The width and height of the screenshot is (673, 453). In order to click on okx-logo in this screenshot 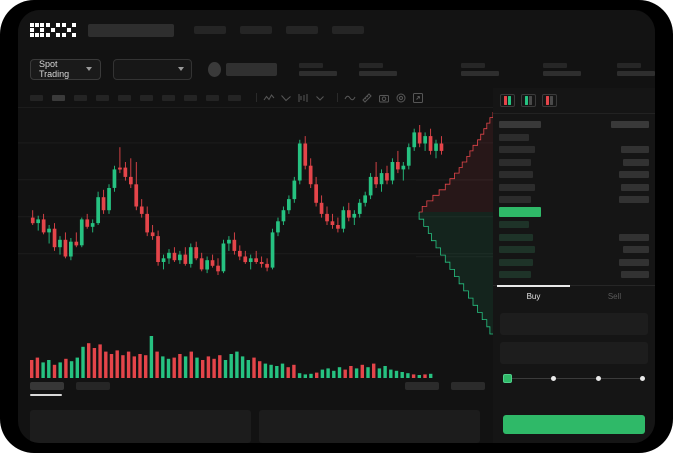, I will do `click(53, 30)`.